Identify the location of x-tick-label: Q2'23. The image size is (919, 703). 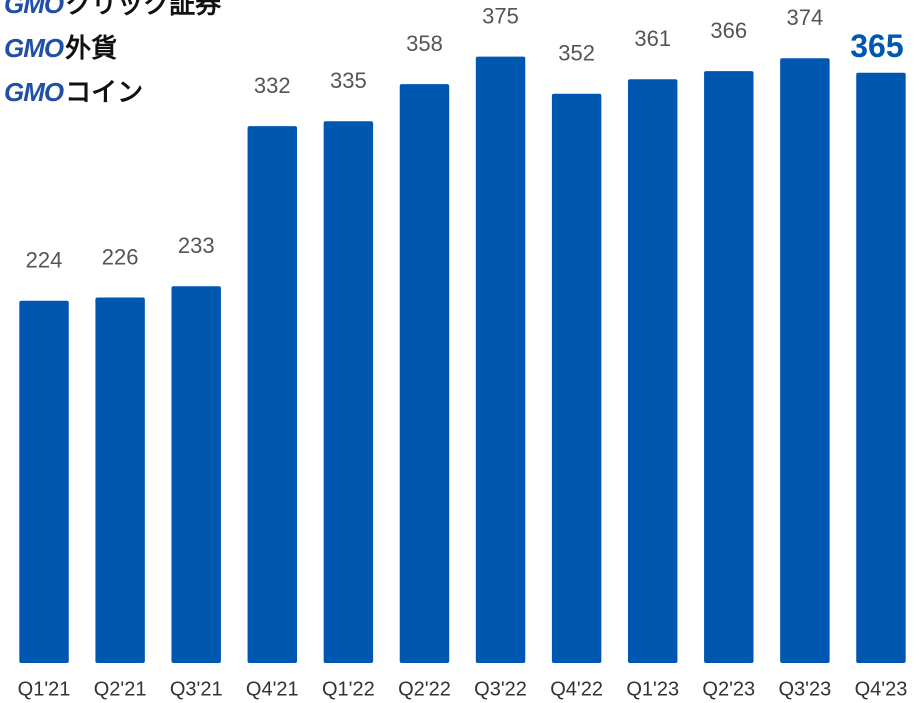
(728, 689).